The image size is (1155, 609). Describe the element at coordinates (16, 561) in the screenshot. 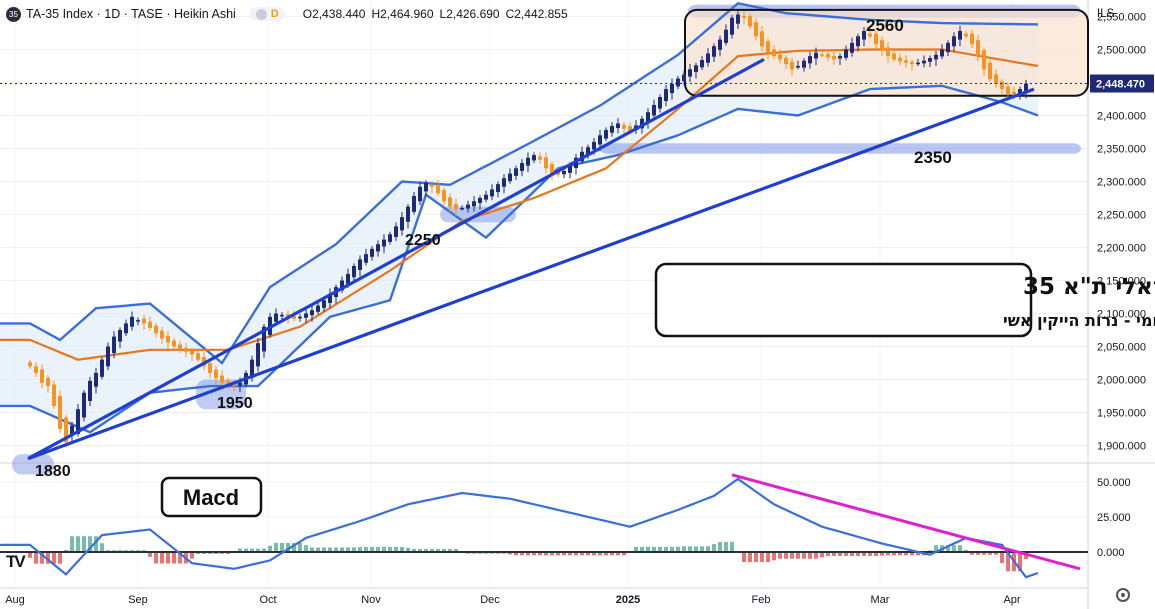

I see `tradingview-logo: TV` at that location.